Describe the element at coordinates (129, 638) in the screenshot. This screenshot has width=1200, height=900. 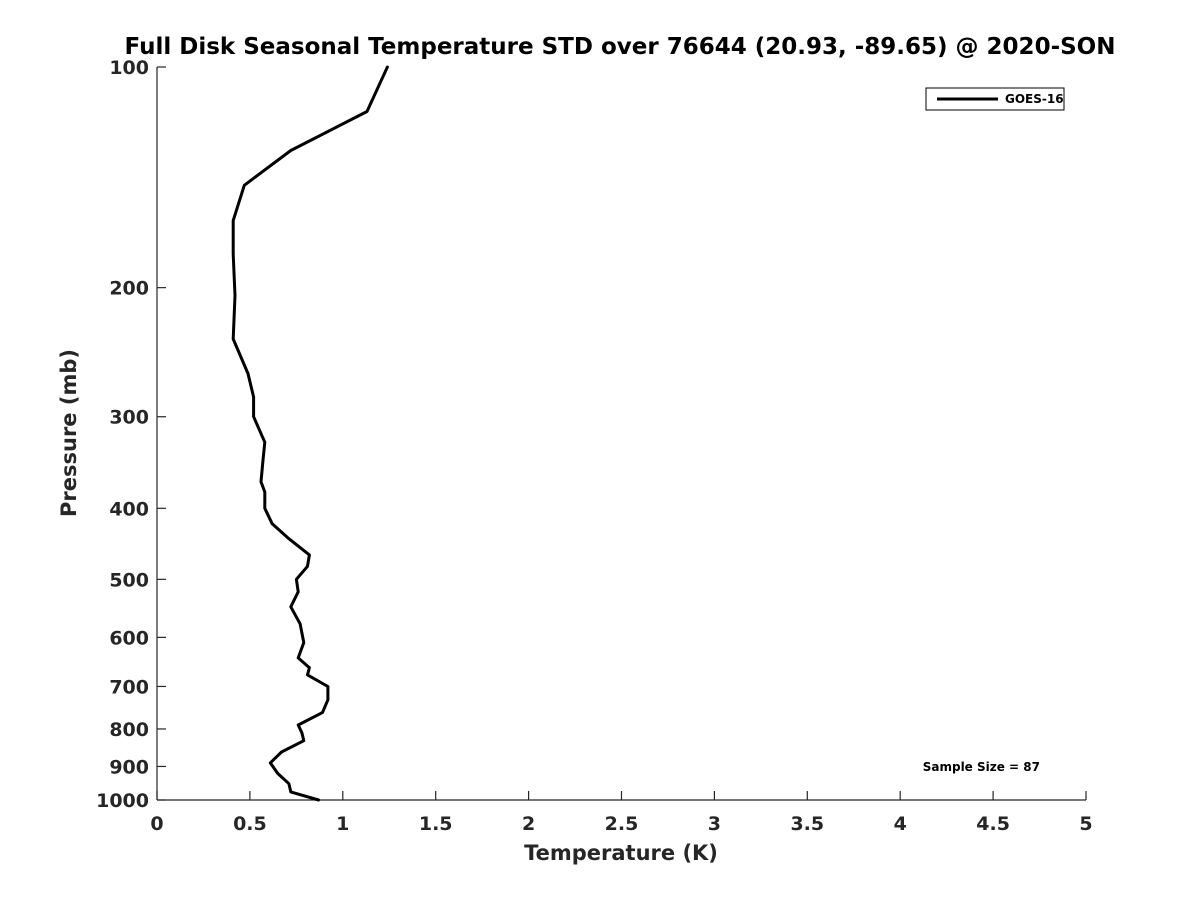
I see `y-tick-label: 600` at that location.